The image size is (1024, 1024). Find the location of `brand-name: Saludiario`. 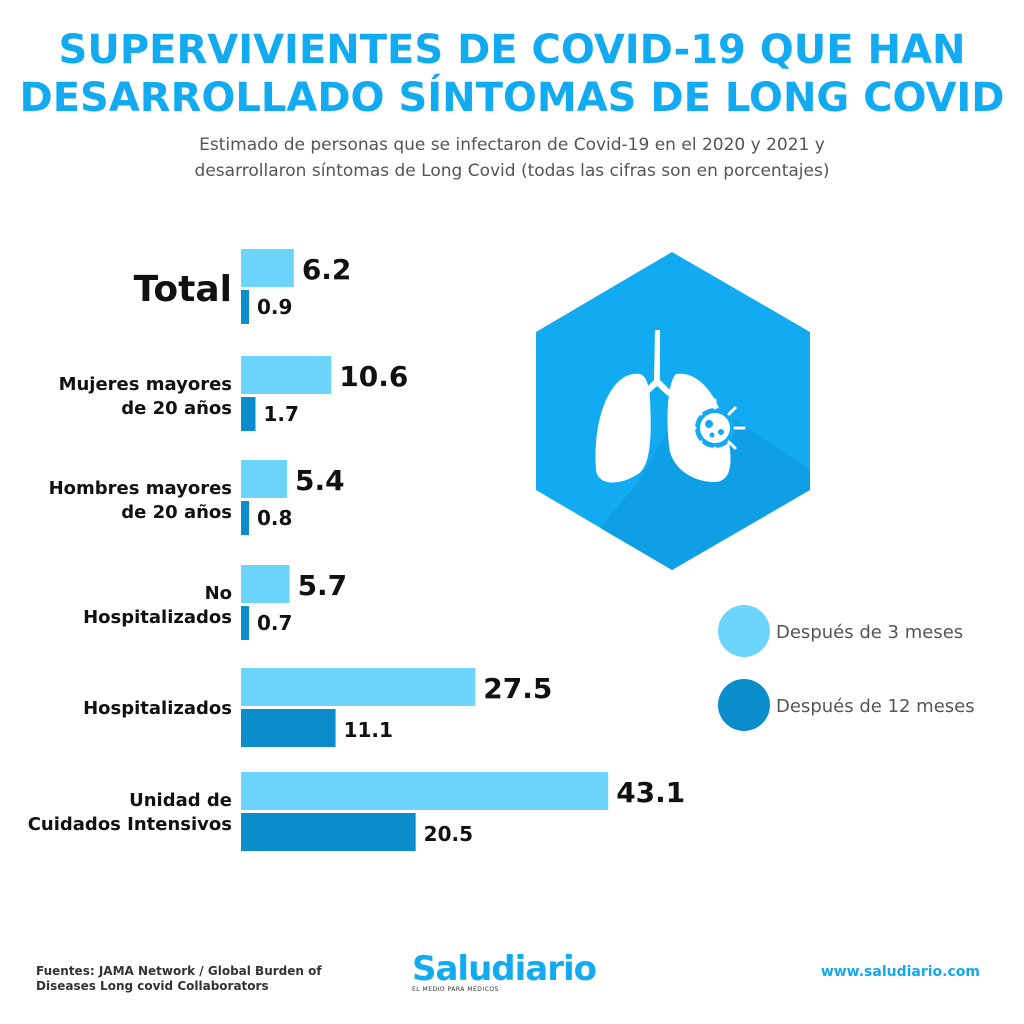

brand-name: Saludiario is located at coordinates (504, 969).